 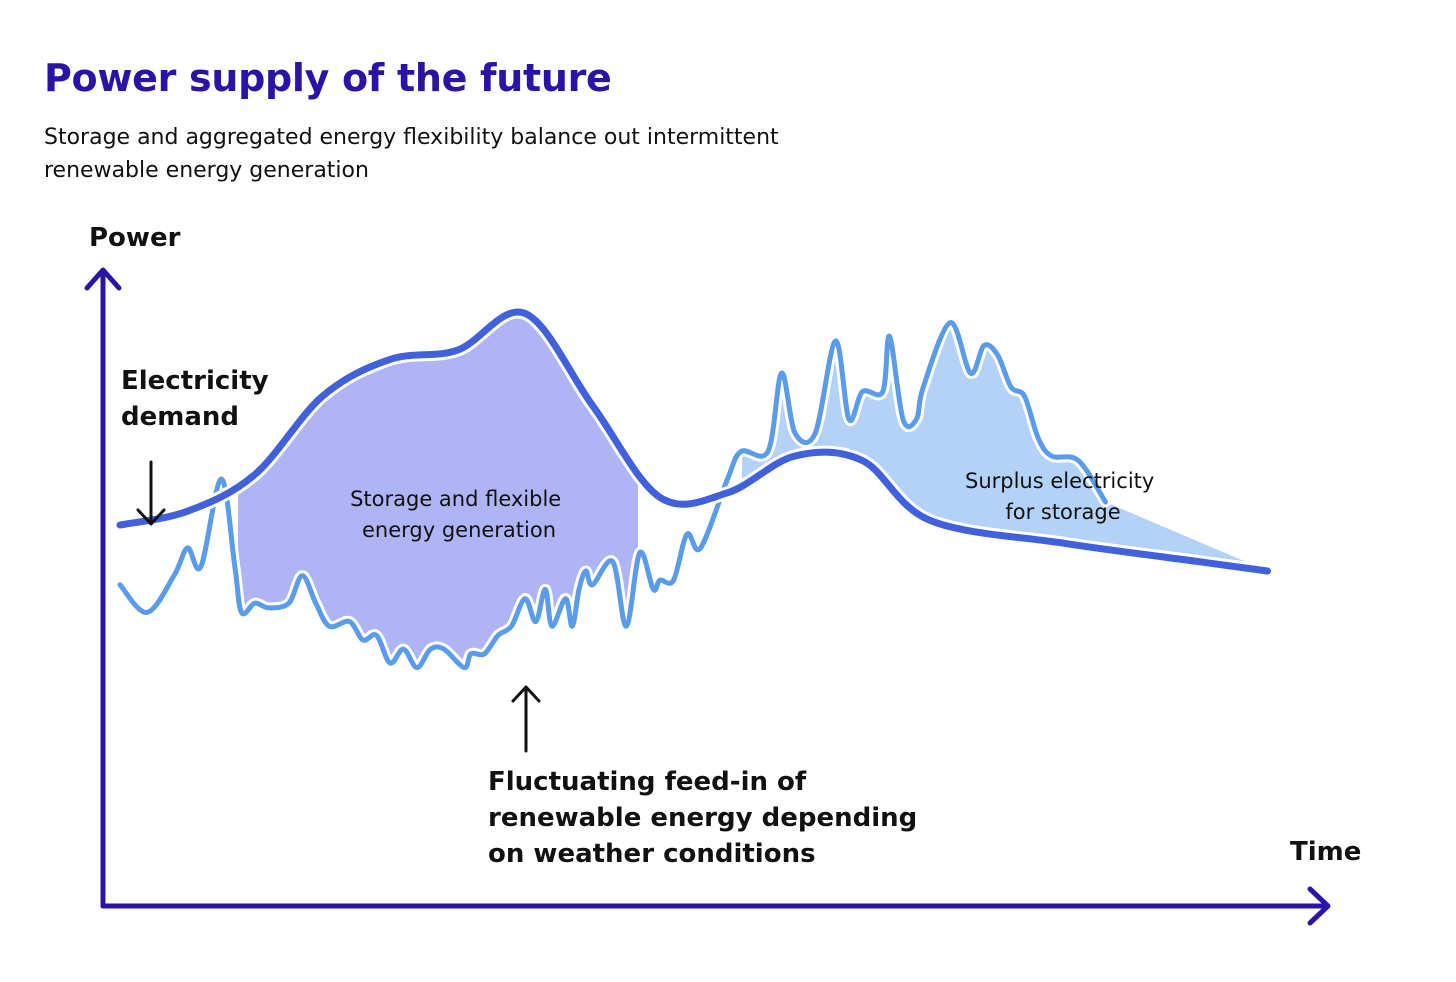 What do you see at coordinates (103, 279) in the screenshot?
I see `y-axis-arrowhead` at bounding box center [103, 279].